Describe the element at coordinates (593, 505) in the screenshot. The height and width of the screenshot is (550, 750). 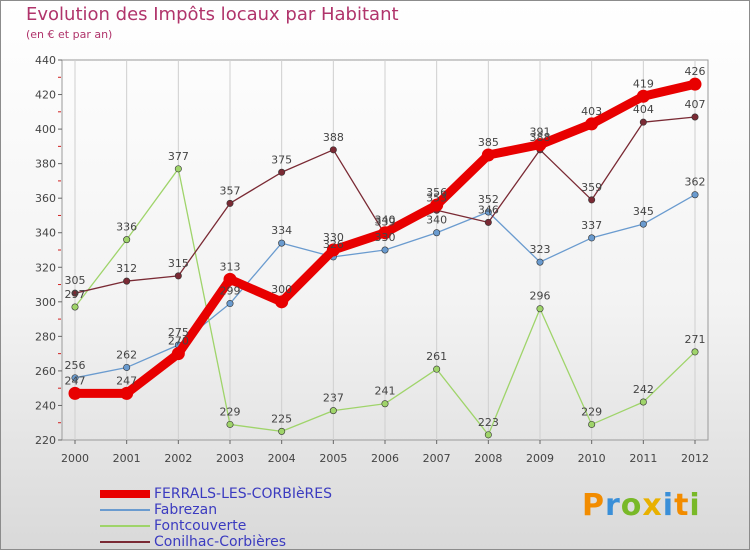
I see `logo-letter: P` at that location.